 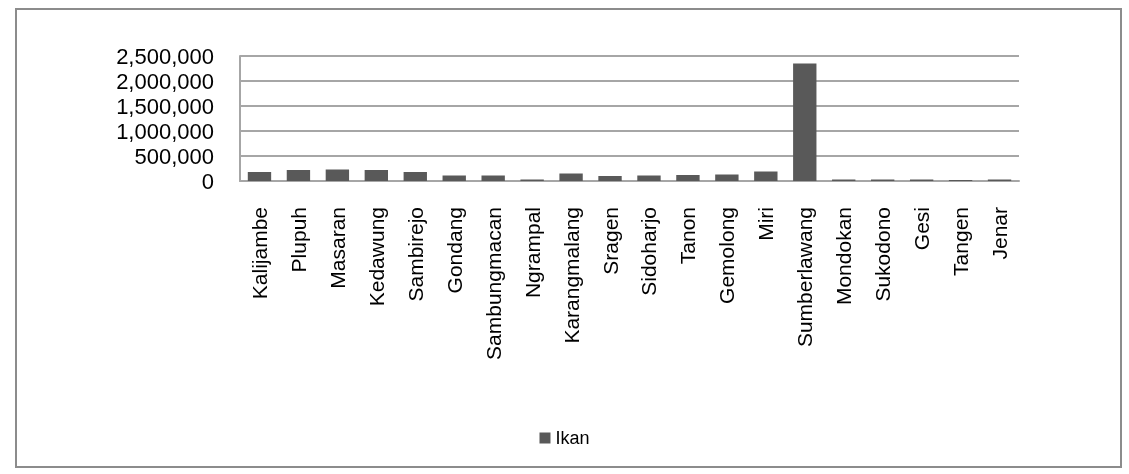 I want to click on y-tick-label: 500,000, so click(x=174, y=156).